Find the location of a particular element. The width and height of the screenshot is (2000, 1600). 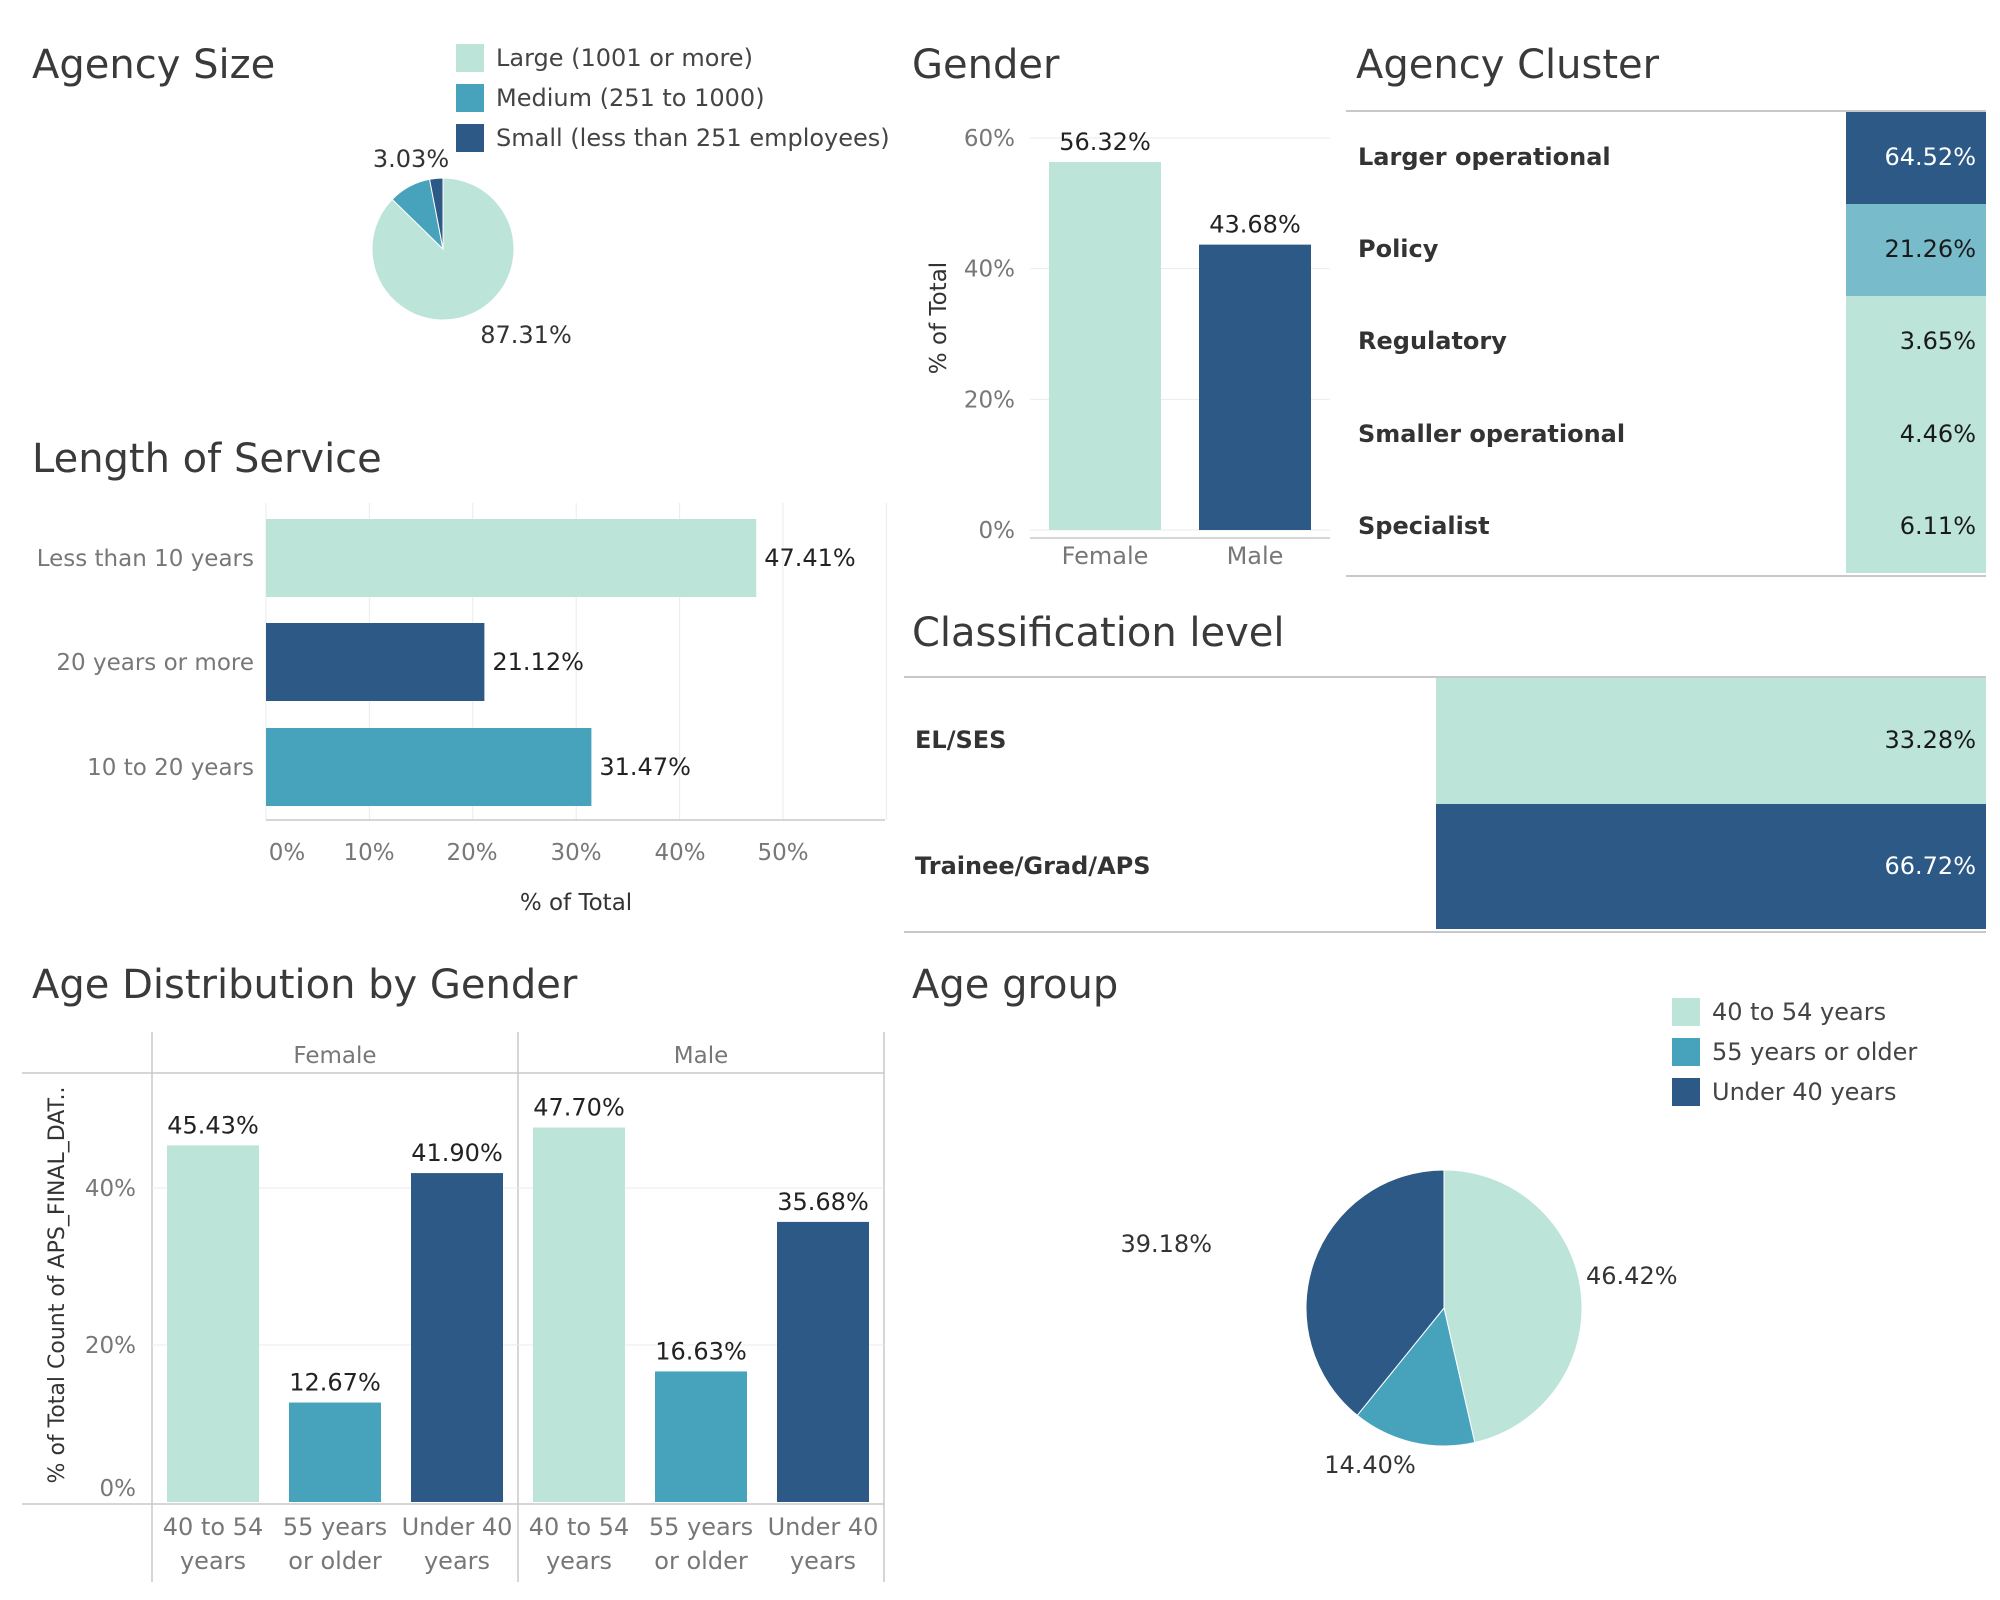

legend-item-medium: Medium (251 to 1000) is located at coordinates (673, 98).